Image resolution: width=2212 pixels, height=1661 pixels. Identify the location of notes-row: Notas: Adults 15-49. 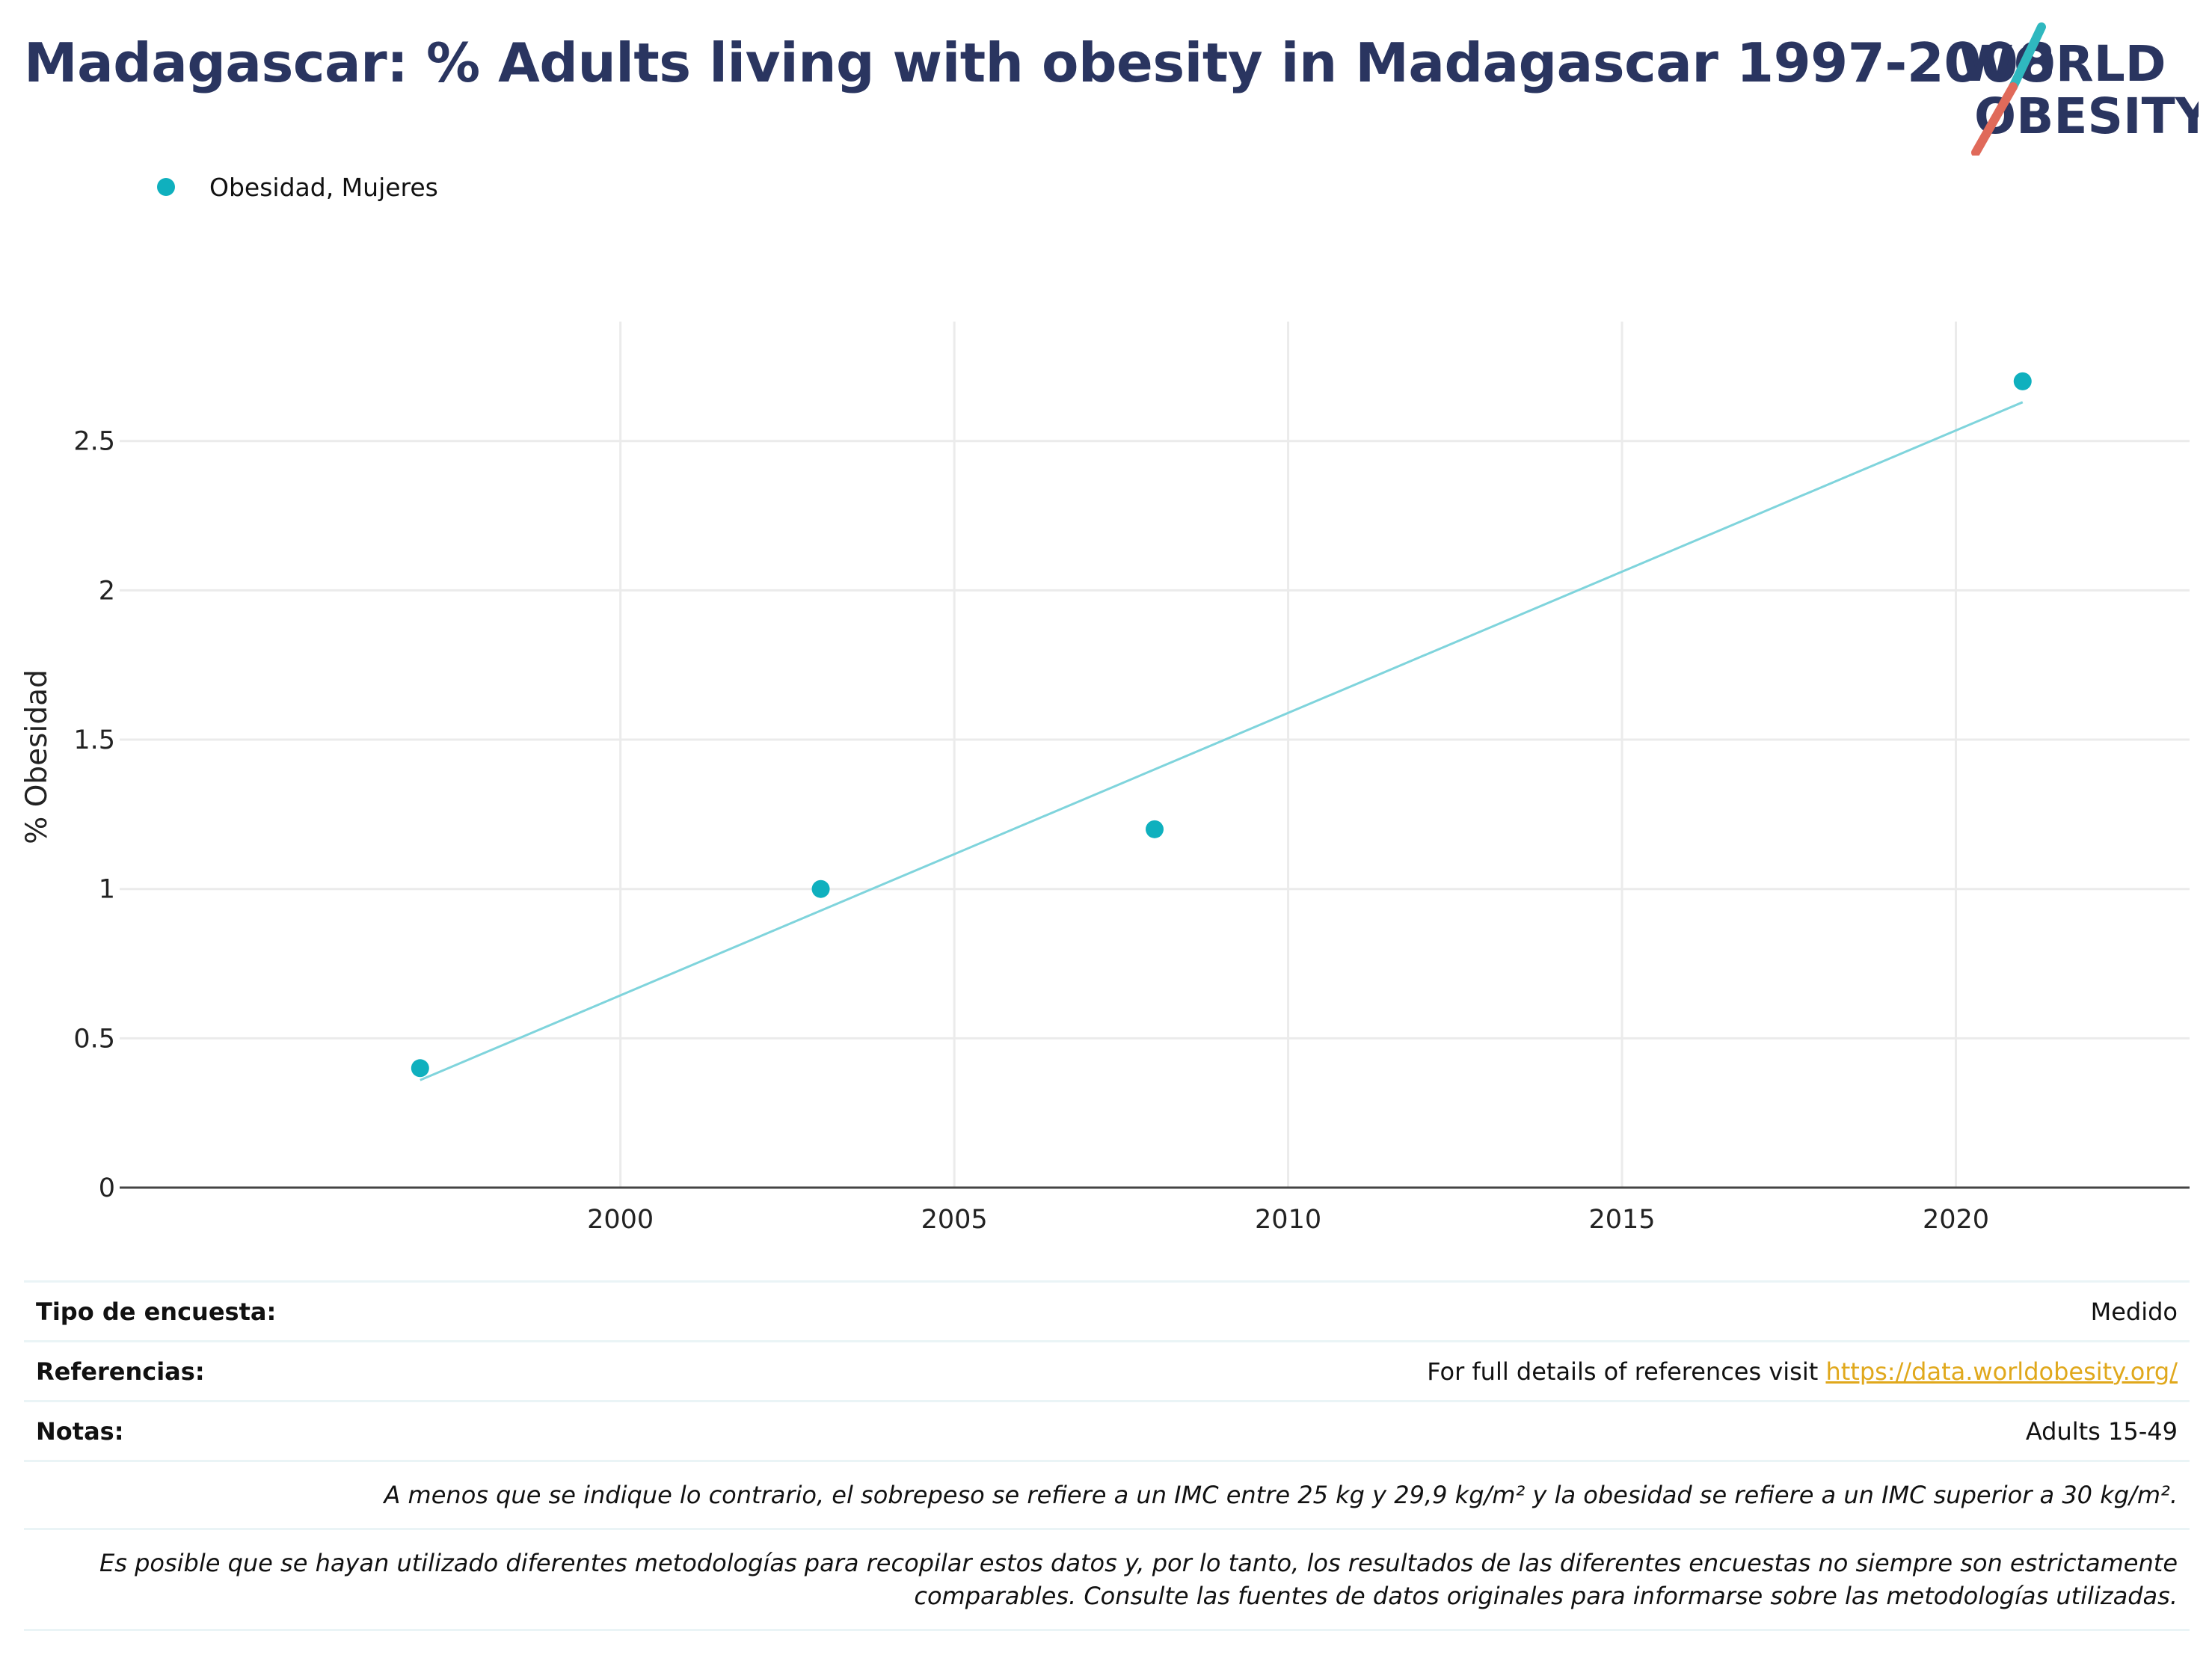
(1107, 1430).